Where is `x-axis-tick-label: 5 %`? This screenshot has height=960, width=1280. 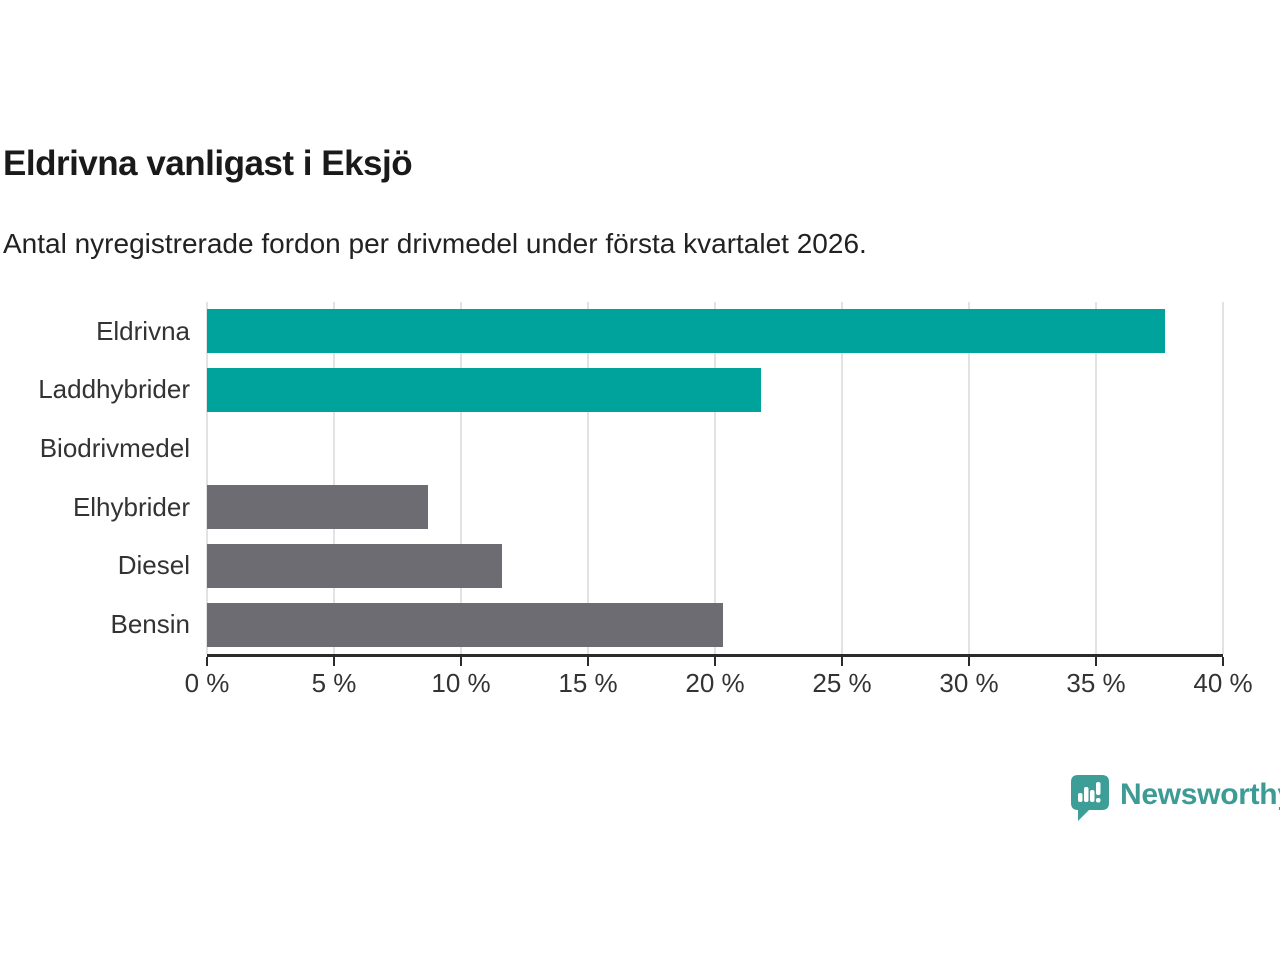 x-axis-tick-label: 5 % is located at coordinates (334, 683).